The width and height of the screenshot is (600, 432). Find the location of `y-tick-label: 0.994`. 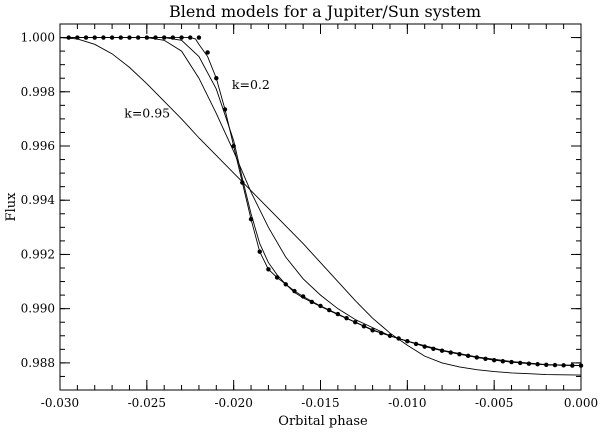

y-tick-label: 0.994 is located at coordinates (38, 200).